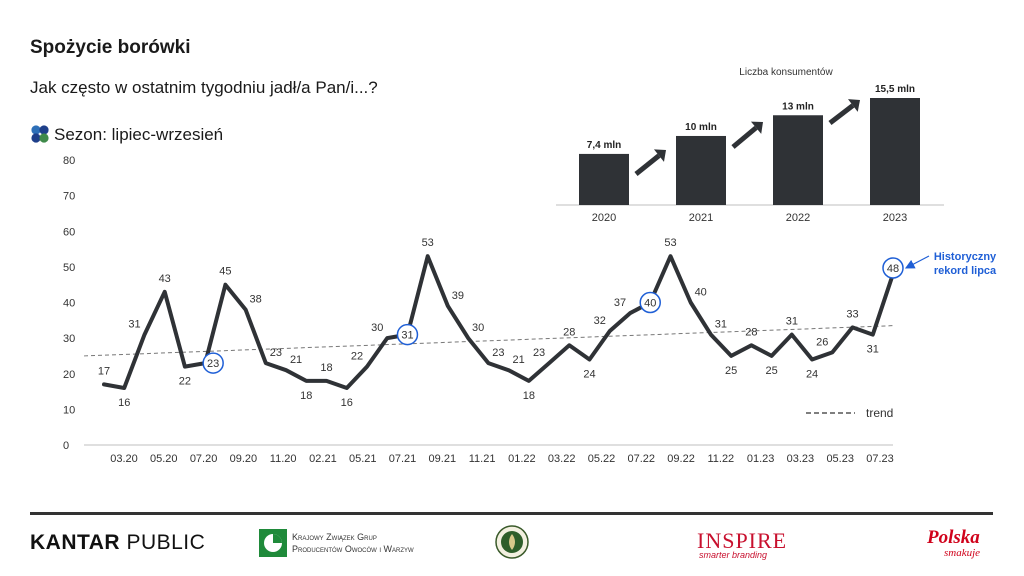  I want to click on x-tick-label: 09.22, so click(681, 459).